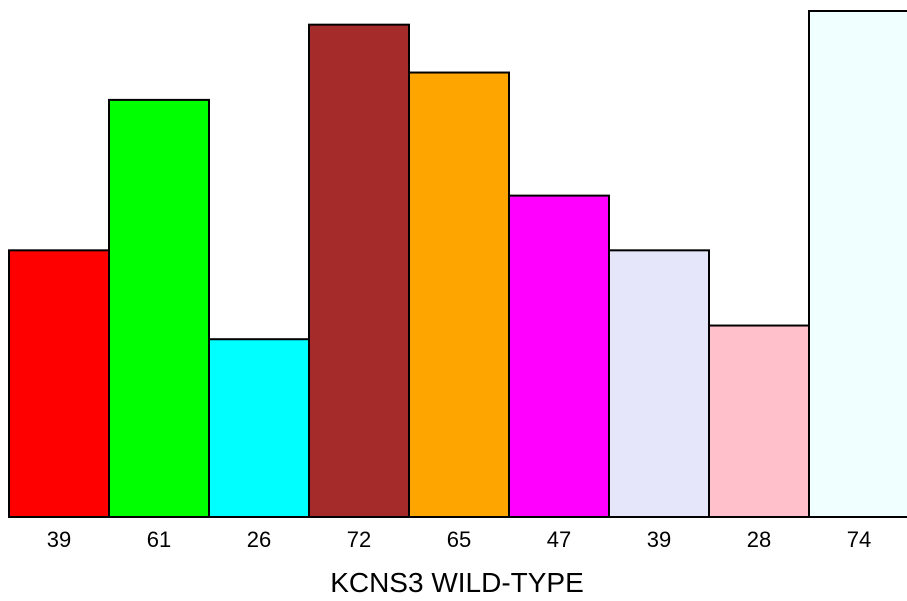  What do you see at coordinates (159, 539) in the screenshot?
I see `x-tick-label-2: 61` at bounding box center [159, 539].